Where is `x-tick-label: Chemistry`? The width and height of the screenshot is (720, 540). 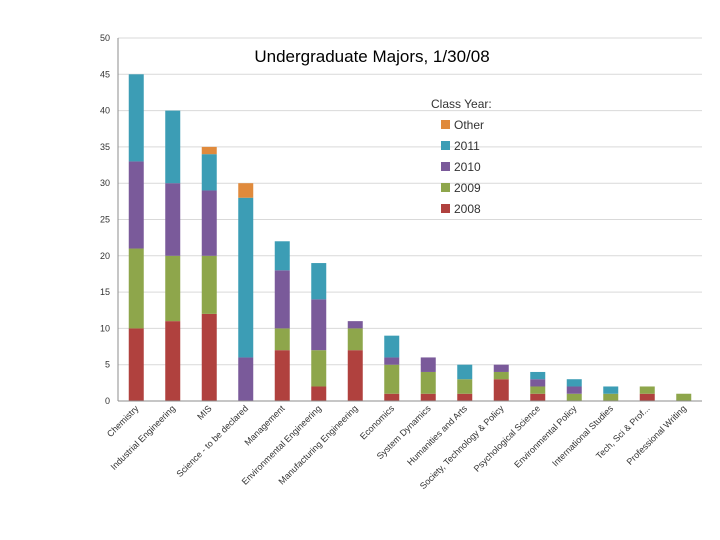
x-tick-label: Chemistry is located at coordinates (123, 421).